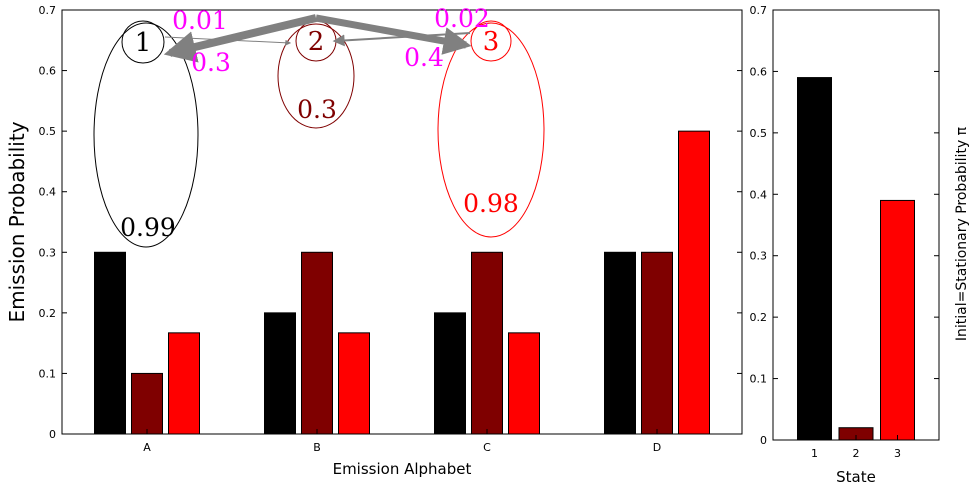 The image size is (980, 496). I want to click on stationary-x-axis-label: State, so click(856, 477).